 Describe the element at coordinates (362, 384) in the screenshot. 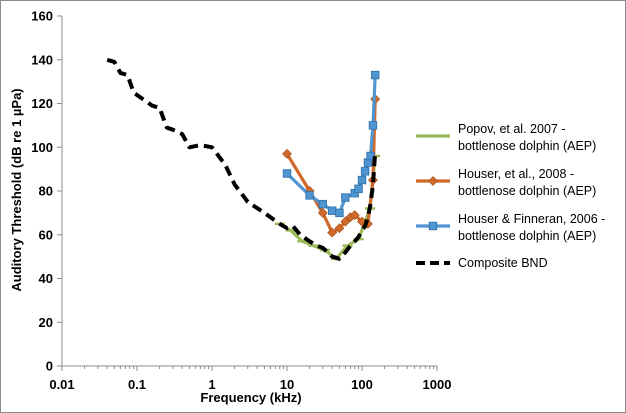

I see `x-tick-label: 100` at that location.